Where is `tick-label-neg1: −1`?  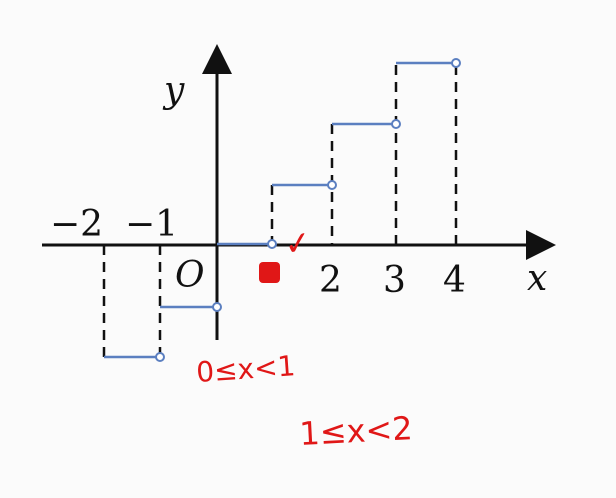 tick-label-neg1: −1 is located at coordinates (151, 224).